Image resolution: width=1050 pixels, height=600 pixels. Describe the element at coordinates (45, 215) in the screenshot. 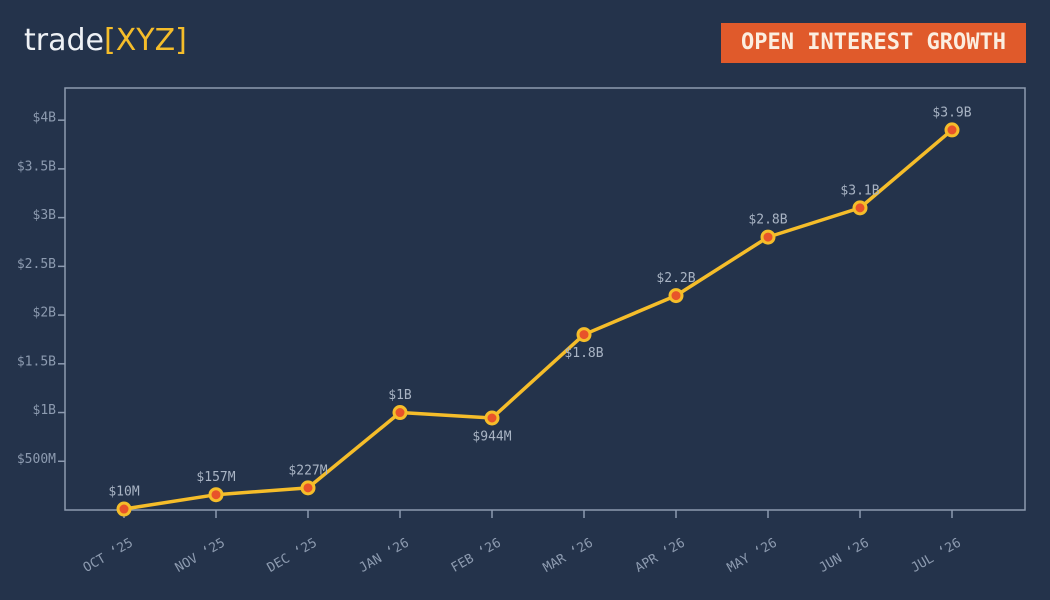

I see `y-tick-label: $3B` at that location.